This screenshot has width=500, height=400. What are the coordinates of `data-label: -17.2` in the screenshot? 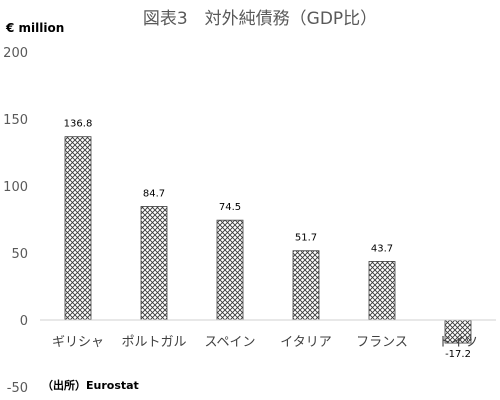 It's located at (458, 354).